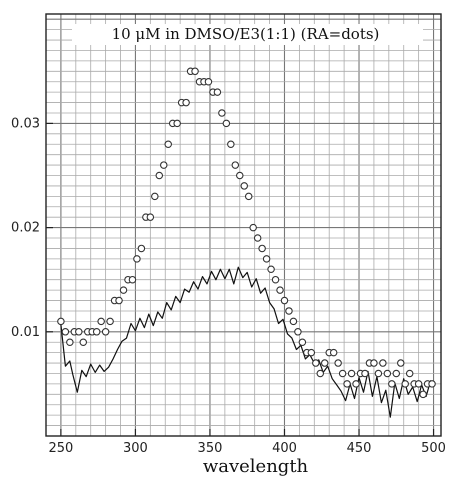  I want to click on y-tick-label: 0.02, so click(25, 228).